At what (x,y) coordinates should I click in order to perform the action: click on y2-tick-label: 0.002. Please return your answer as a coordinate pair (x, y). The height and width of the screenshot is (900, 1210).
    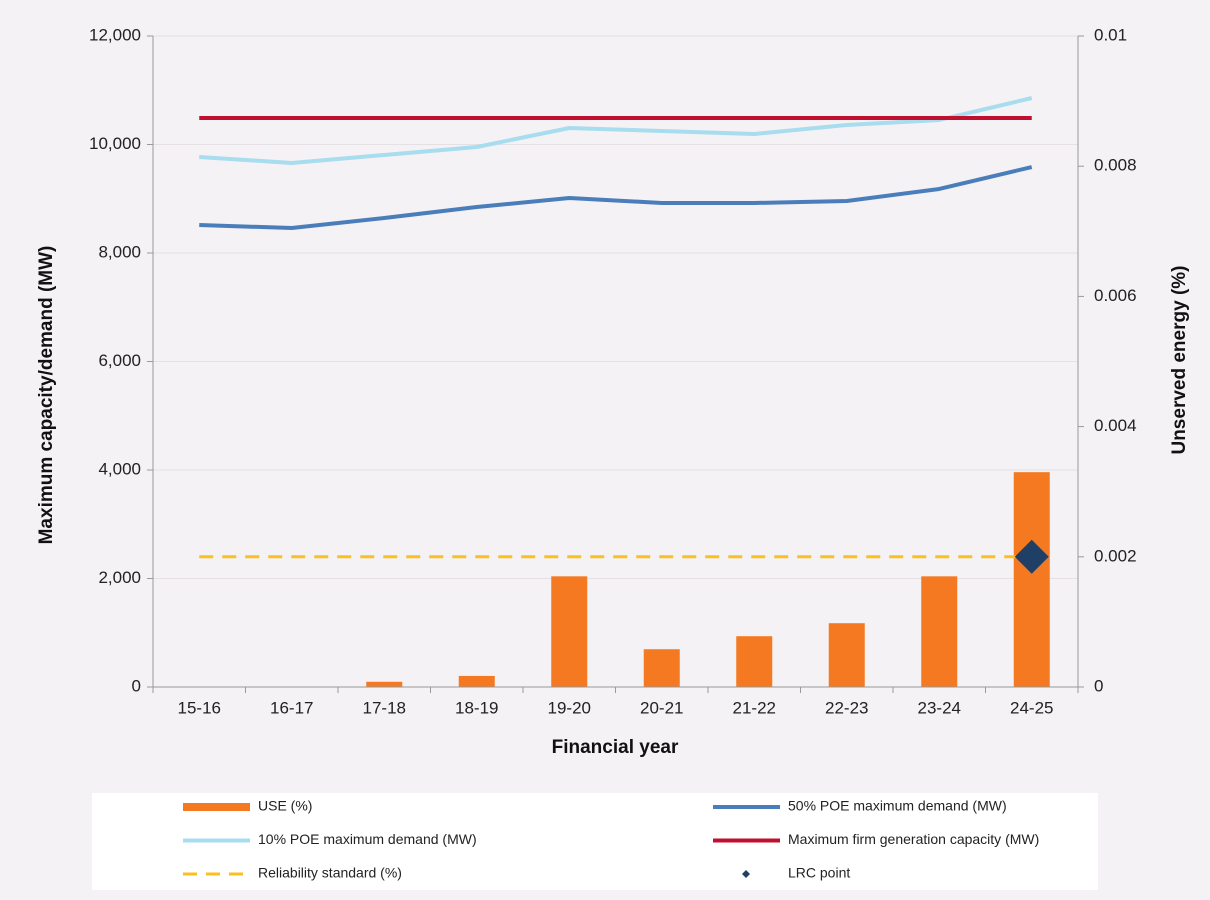
    Looking at the image, I should click on (1115, 555).